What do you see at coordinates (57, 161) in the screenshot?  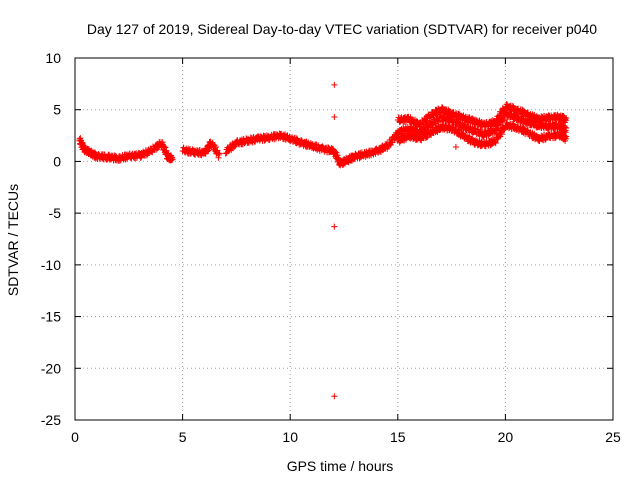 I see `y-tick-label: 0` at bounding box center [57, 161].